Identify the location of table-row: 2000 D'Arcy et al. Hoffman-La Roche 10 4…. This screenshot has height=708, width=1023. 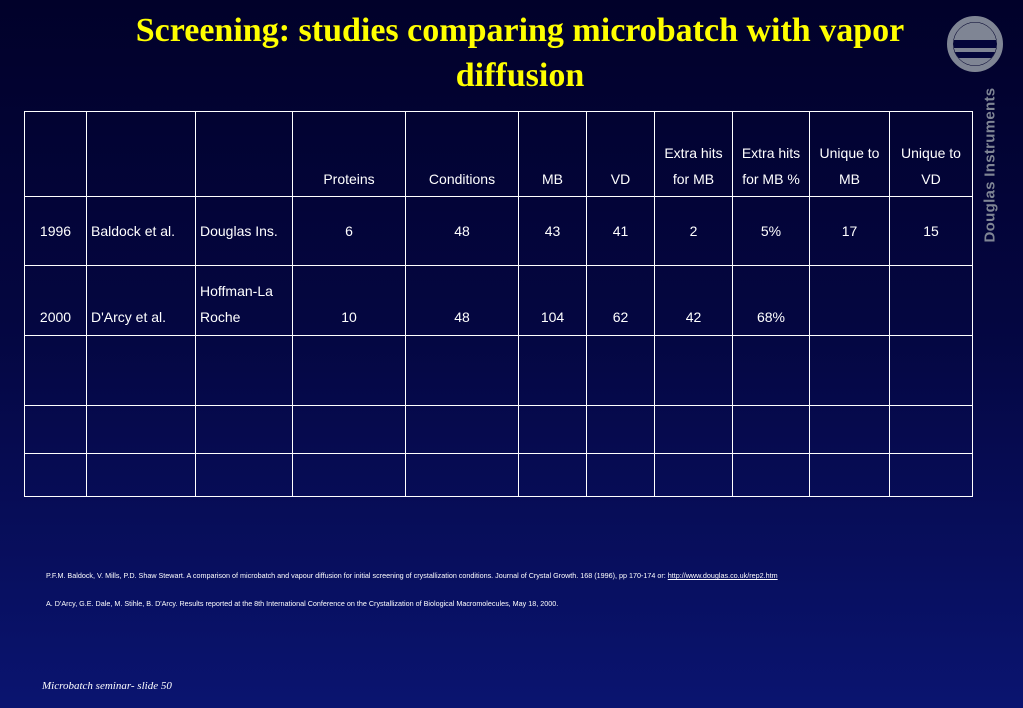
(498, 300).